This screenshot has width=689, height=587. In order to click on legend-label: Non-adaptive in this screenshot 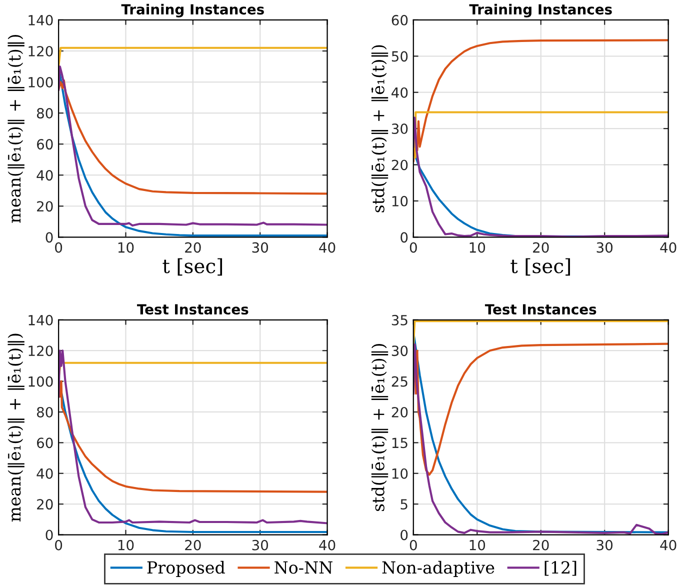, I will do `click(438, 568)`.